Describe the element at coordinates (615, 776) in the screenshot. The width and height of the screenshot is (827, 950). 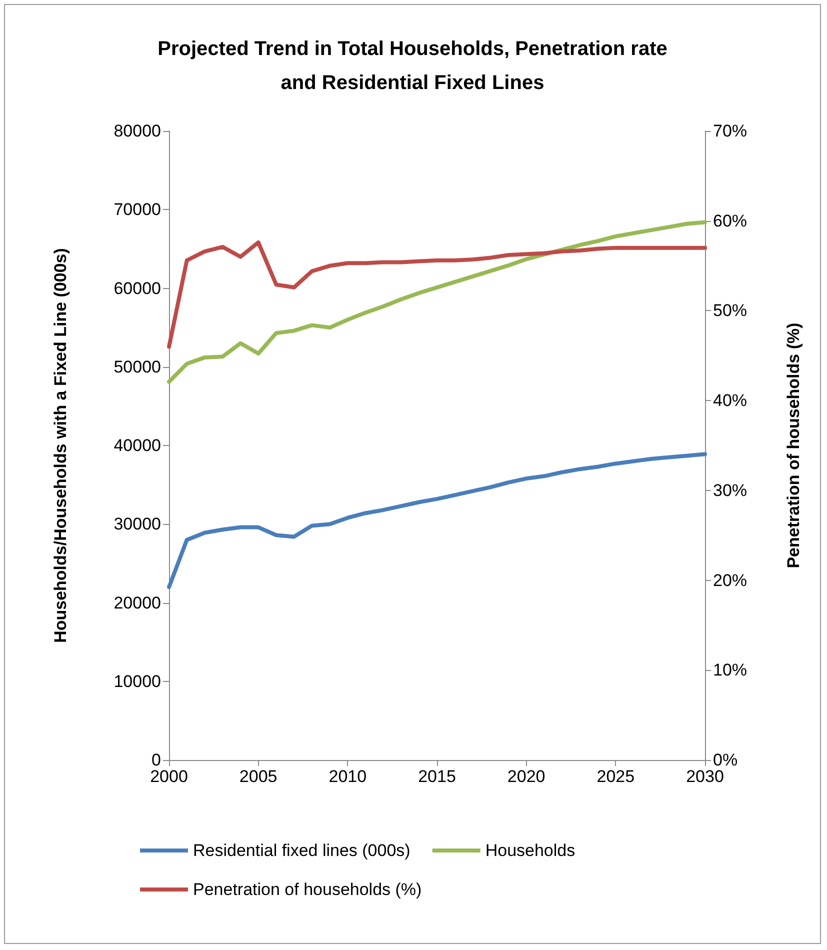
I see `x-tick-label: 2025` at that location.